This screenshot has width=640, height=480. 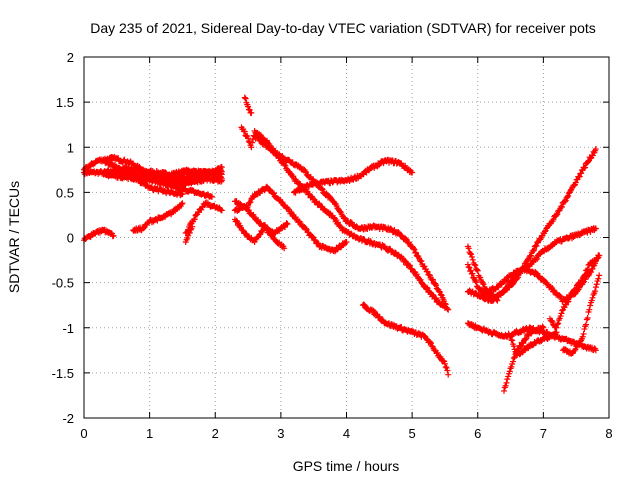 What do you see at coordinates (68, 328) in the screenshot?
I see `y-tick-label: -1` at bounding box center [68, 328].